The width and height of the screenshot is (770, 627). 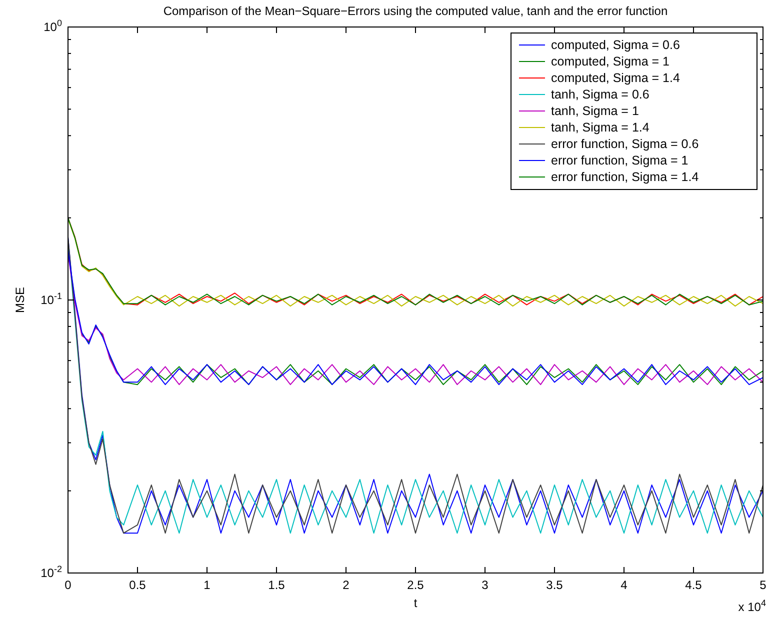 I want to click on text: x 10$^{4}$, so click(x=752, y=606).